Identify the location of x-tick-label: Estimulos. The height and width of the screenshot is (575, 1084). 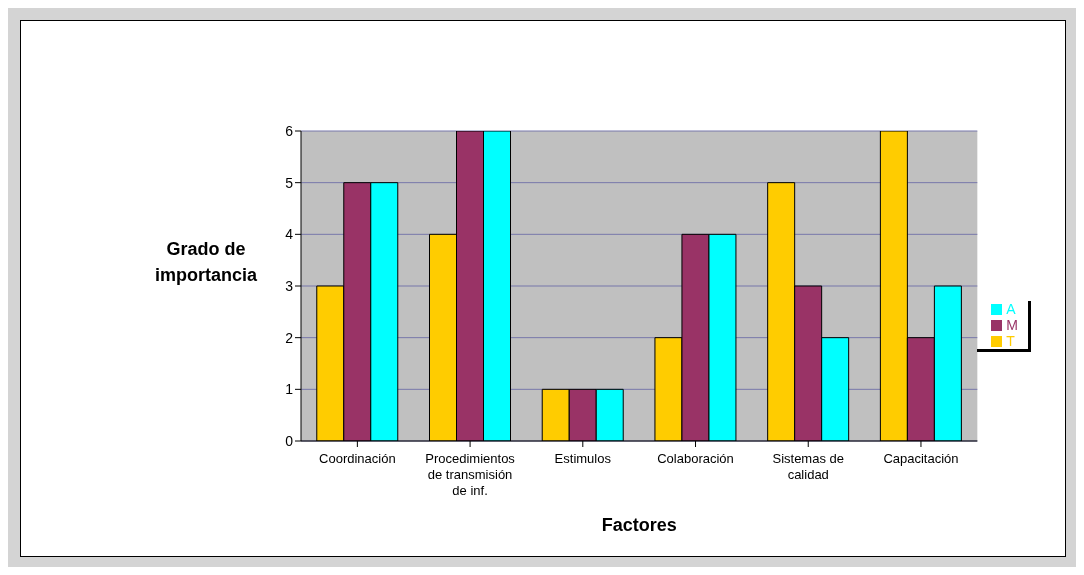
(583, 458).